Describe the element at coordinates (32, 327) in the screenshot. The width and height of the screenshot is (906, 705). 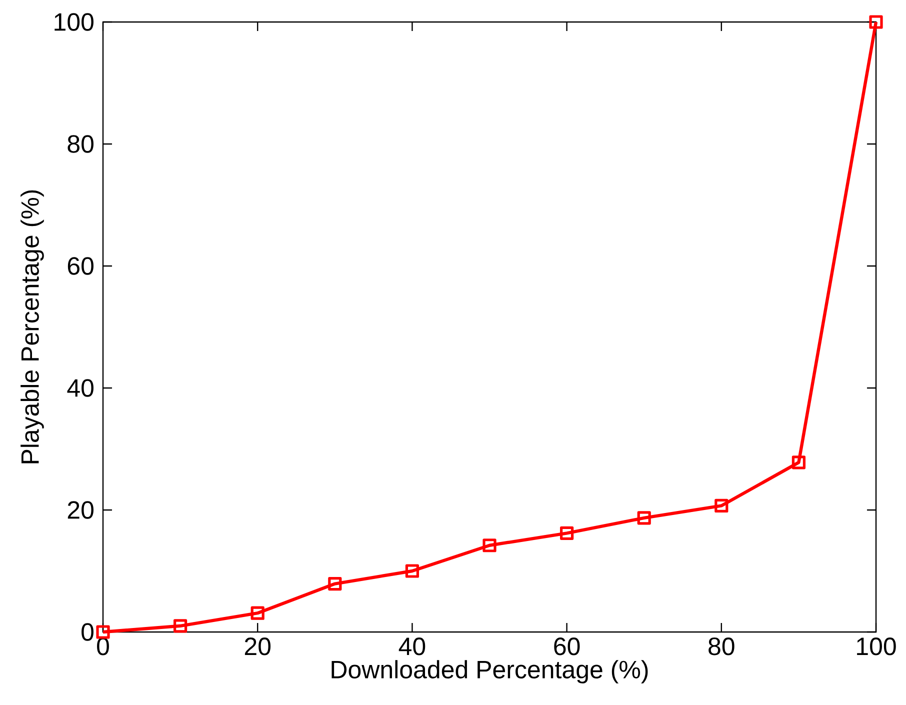
I see `y-axis-title: Playable Percentage (%)` at that location.